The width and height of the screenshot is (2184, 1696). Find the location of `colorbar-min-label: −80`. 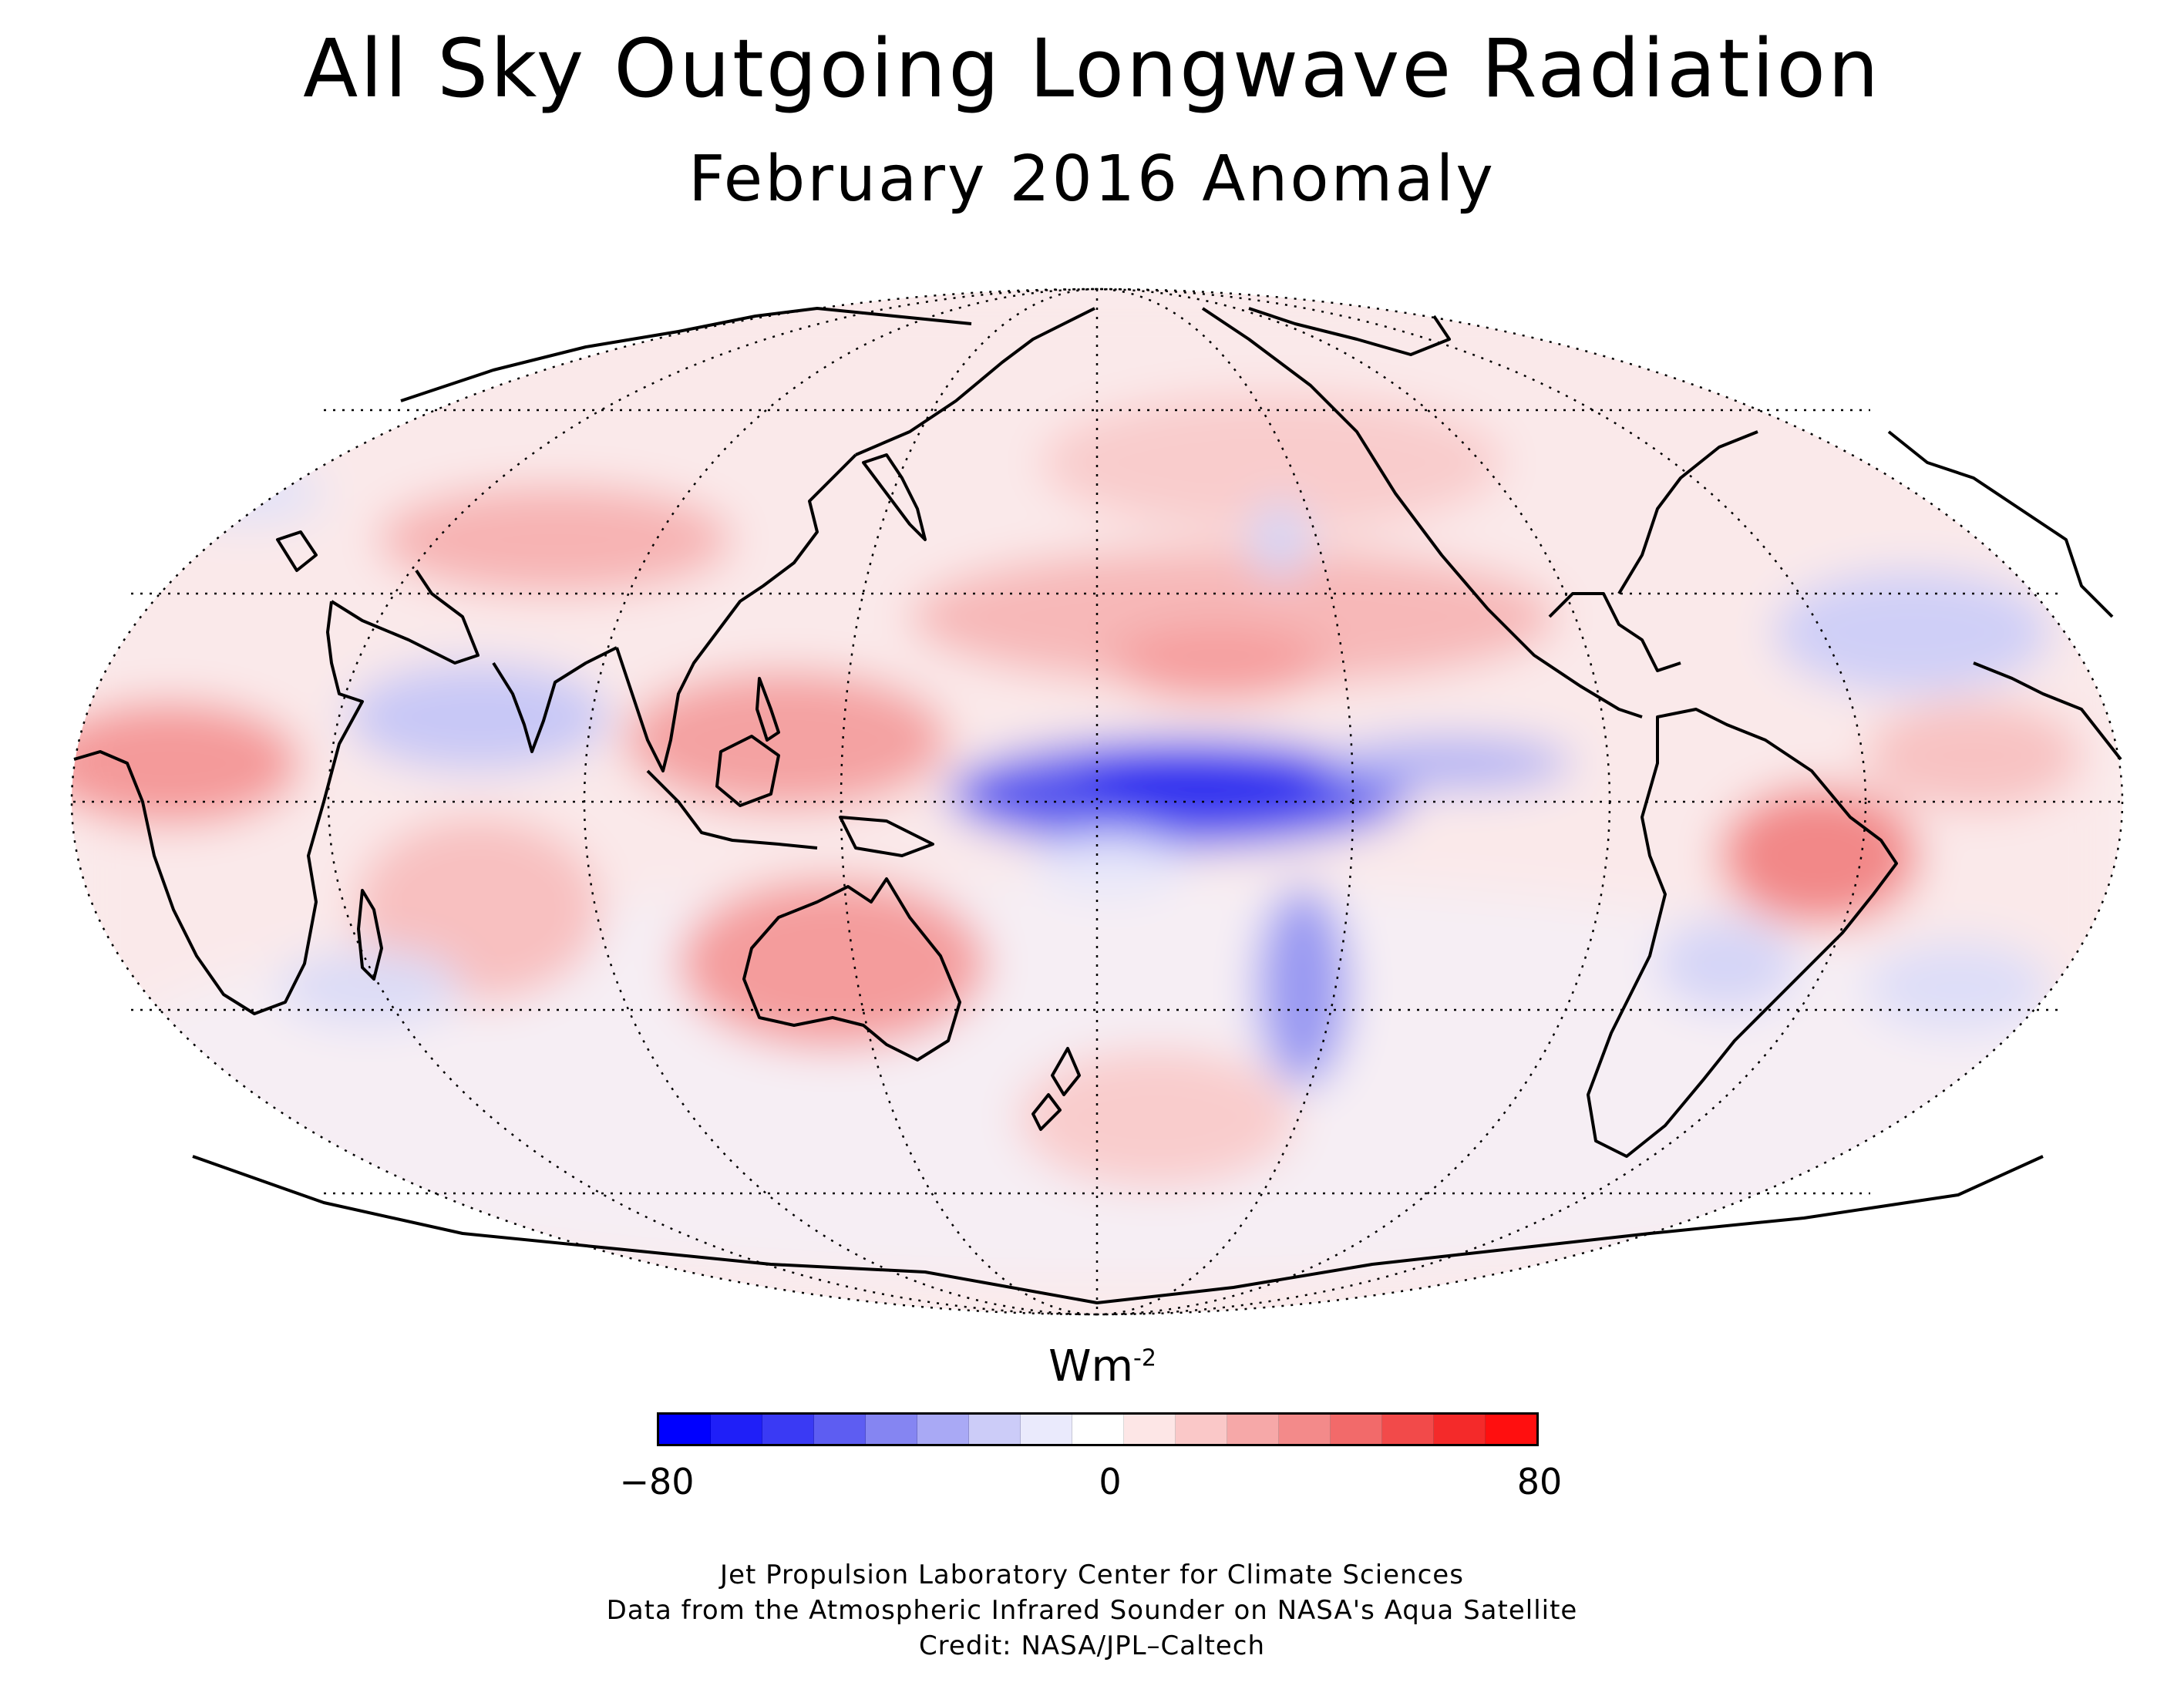

colorbar-min-label: −80 is located at coordinates (657, 1482).